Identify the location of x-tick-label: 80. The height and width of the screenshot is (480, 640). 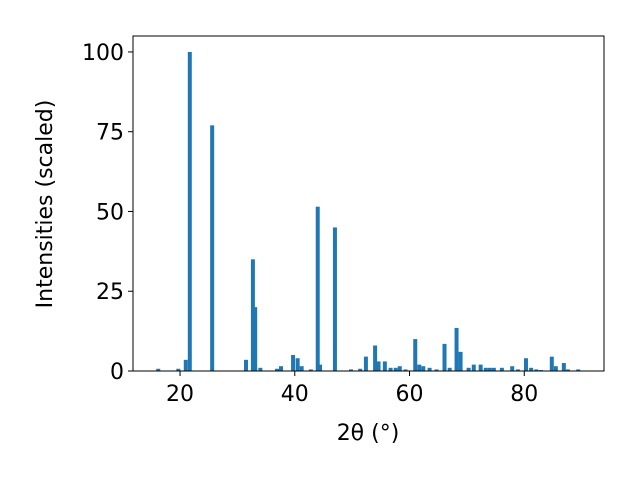
(524, 394).